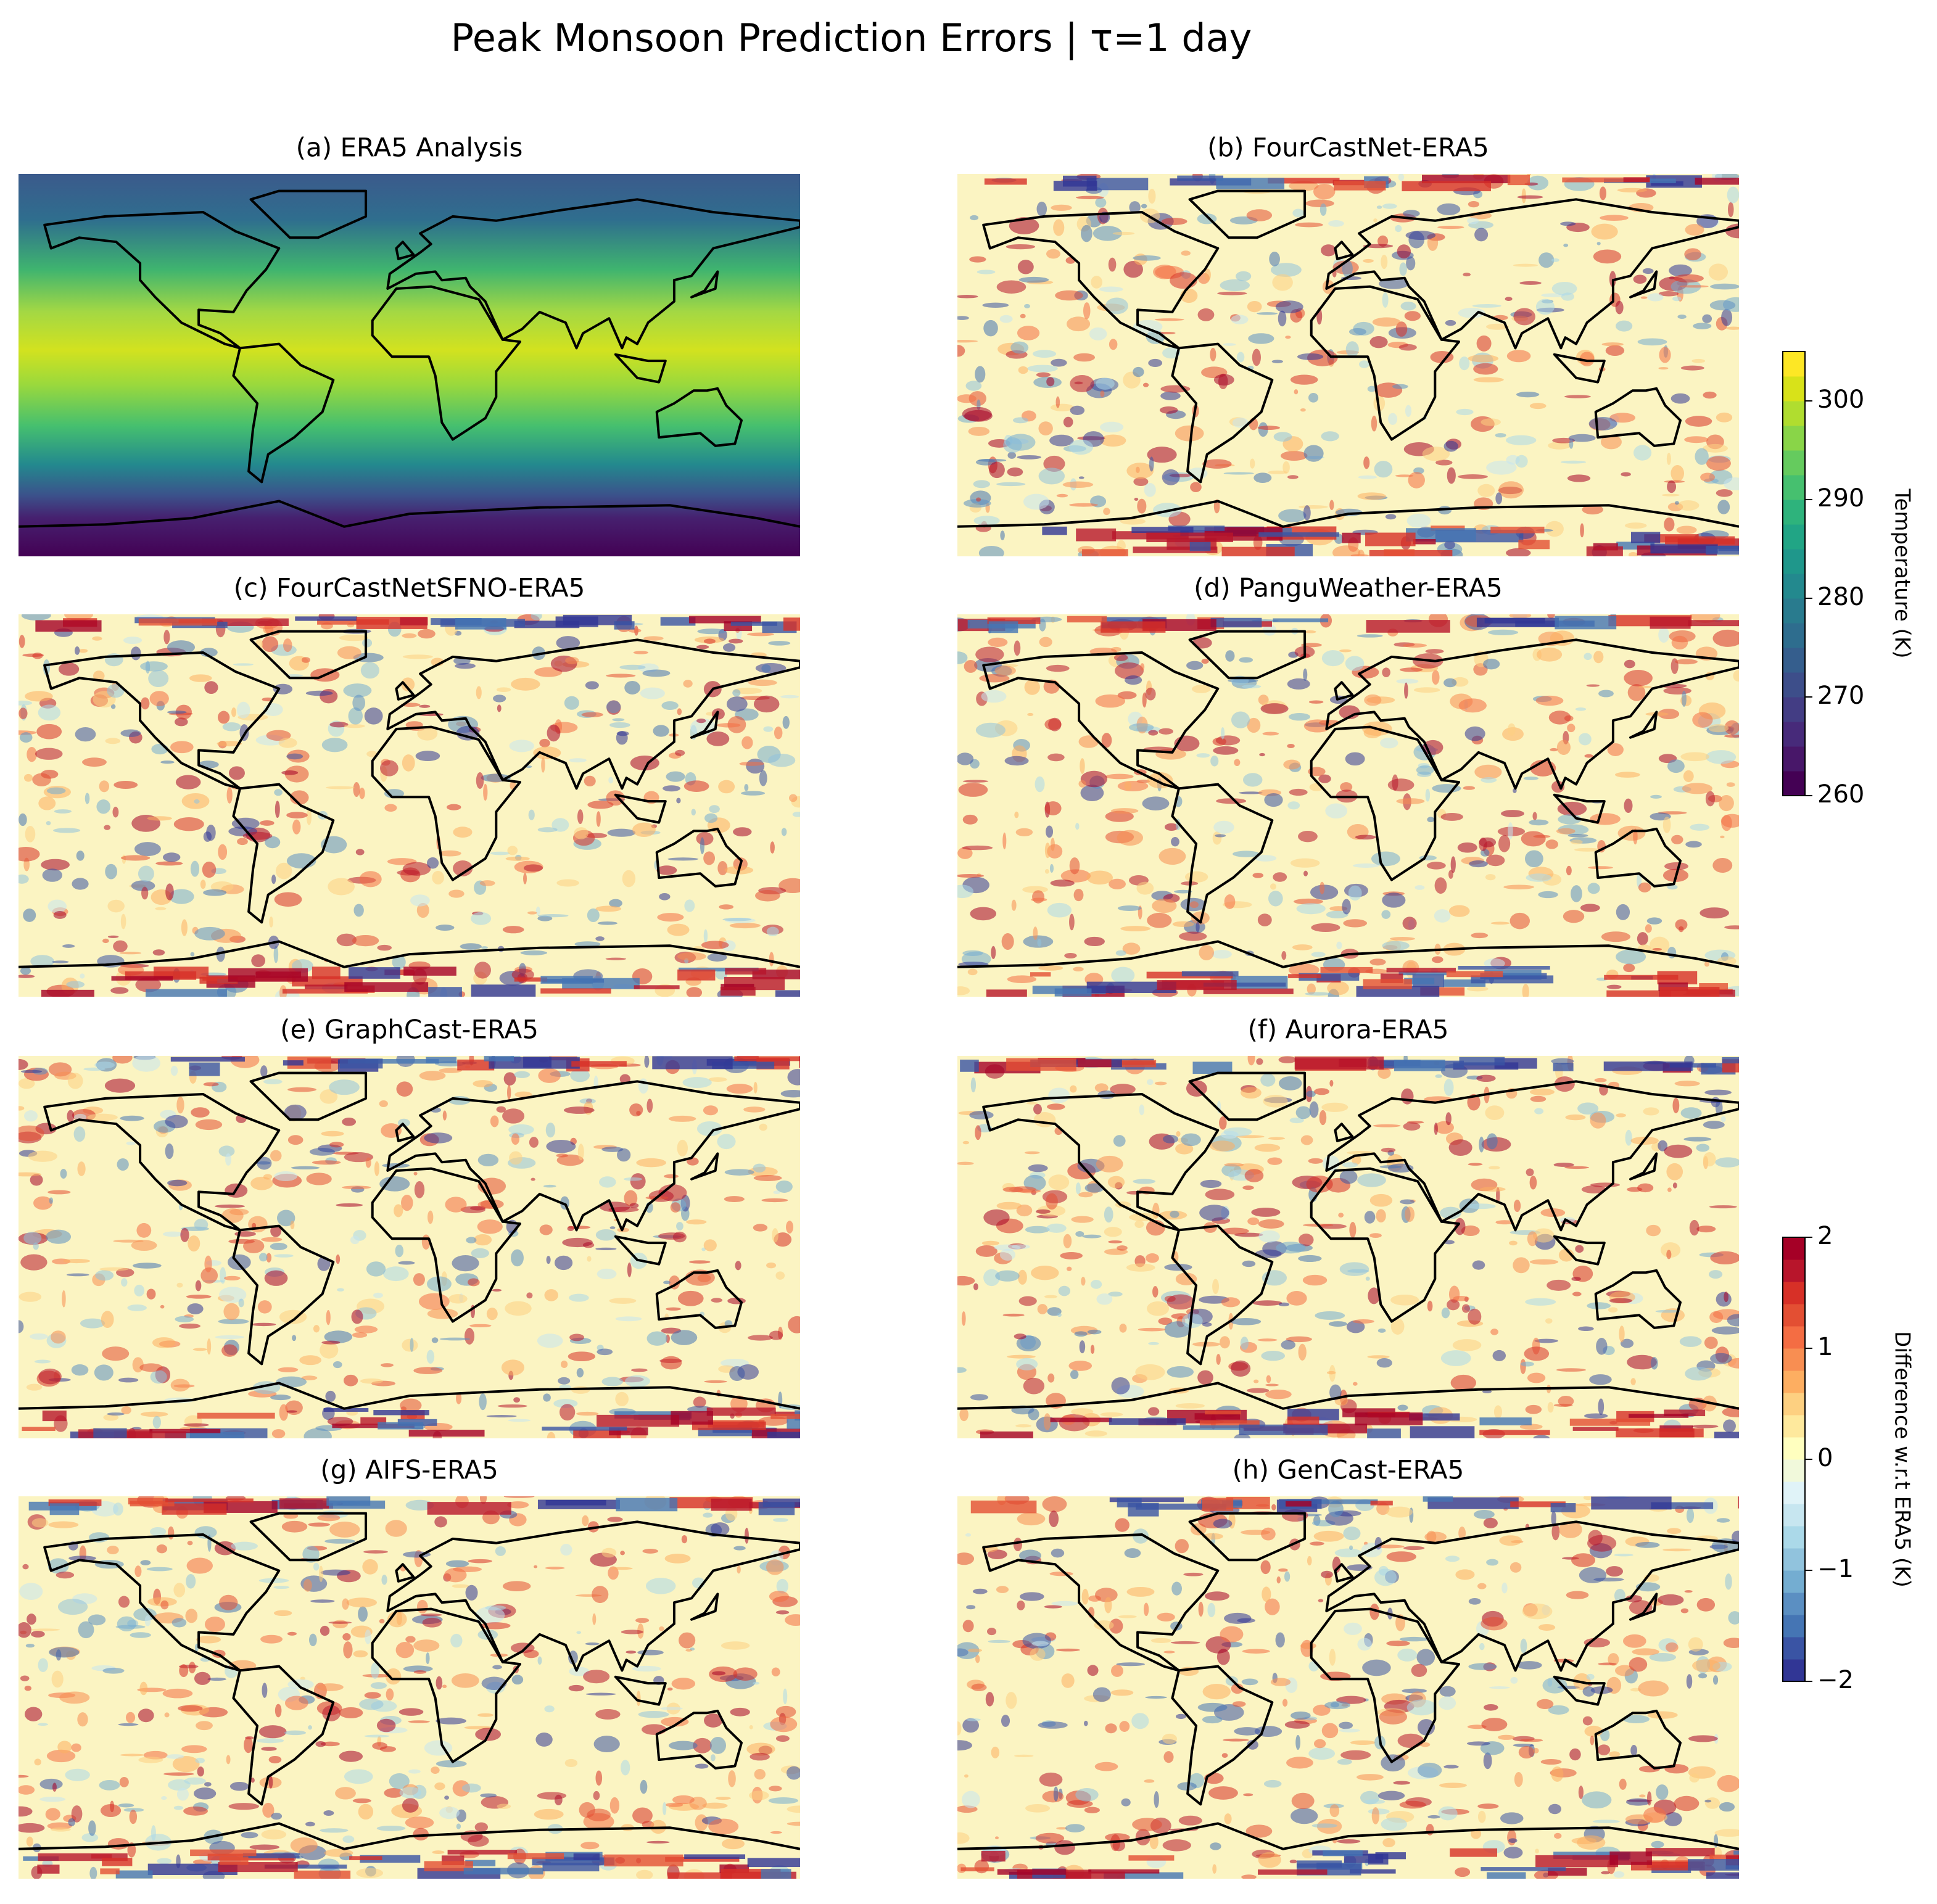 This screenshot has height=1904, width=1937. Describe the element at coordinates (1825, 1347) in the screenshot. I see `colorbar-tick-label: 1` at that location.